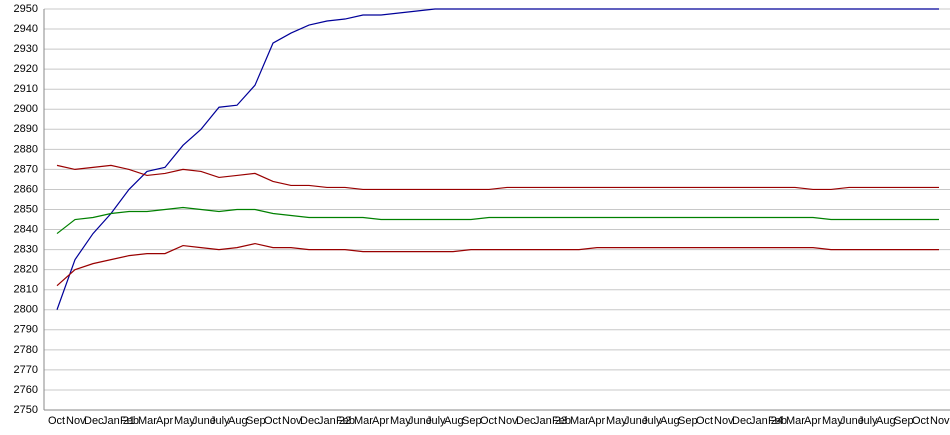 The height and width of the screenshot is (435, 950). What do you see at coordinates (26, 270) in the screenshot?
I see `y-tick-label: 2820` at bounding box center [26, 270].